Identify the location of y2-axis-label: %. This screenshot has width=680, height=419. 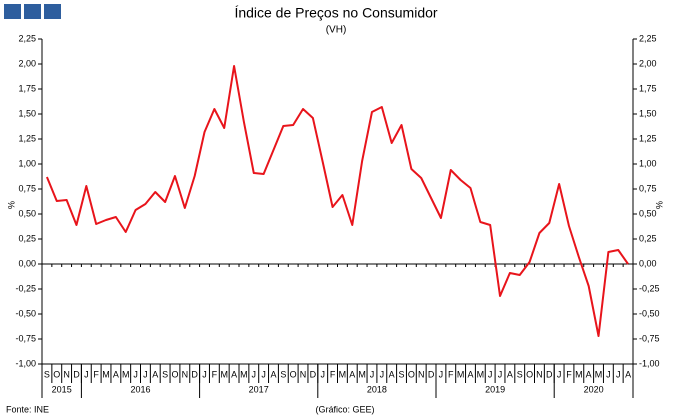
(659, 205).